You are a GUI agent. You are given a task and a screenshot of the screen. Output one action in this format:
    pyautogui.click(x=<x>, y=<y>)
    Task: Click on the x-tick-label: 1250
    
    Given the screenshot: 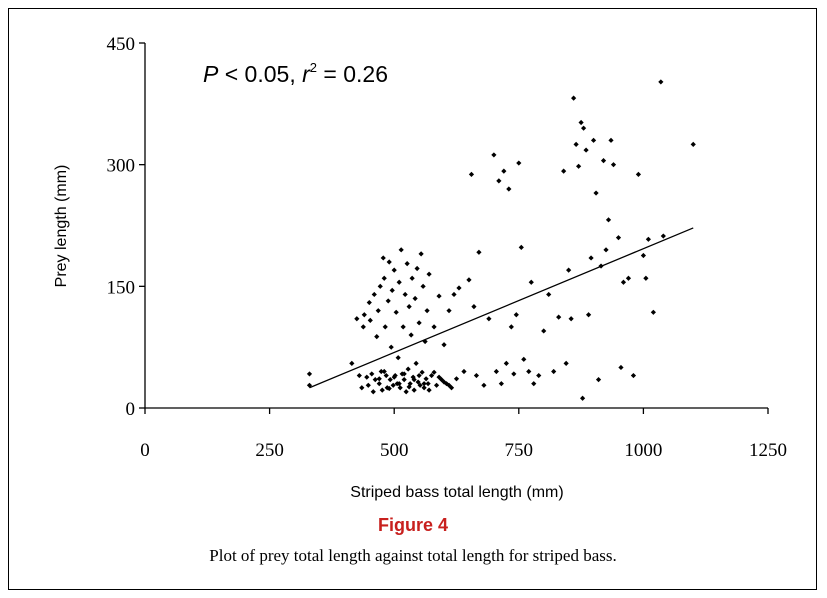 What is the action you would take?
    pyautogui.click(x=768, y=450)
    